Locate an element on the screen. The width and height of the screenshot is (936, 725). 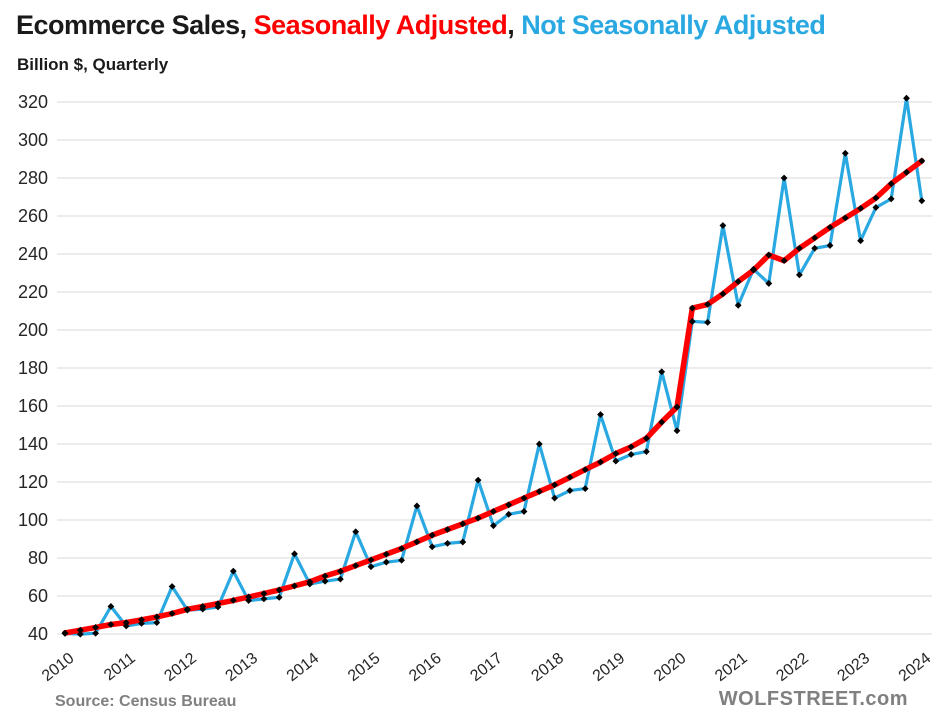
y-axis-label-60: 60 is located at coordinates (38, 596).